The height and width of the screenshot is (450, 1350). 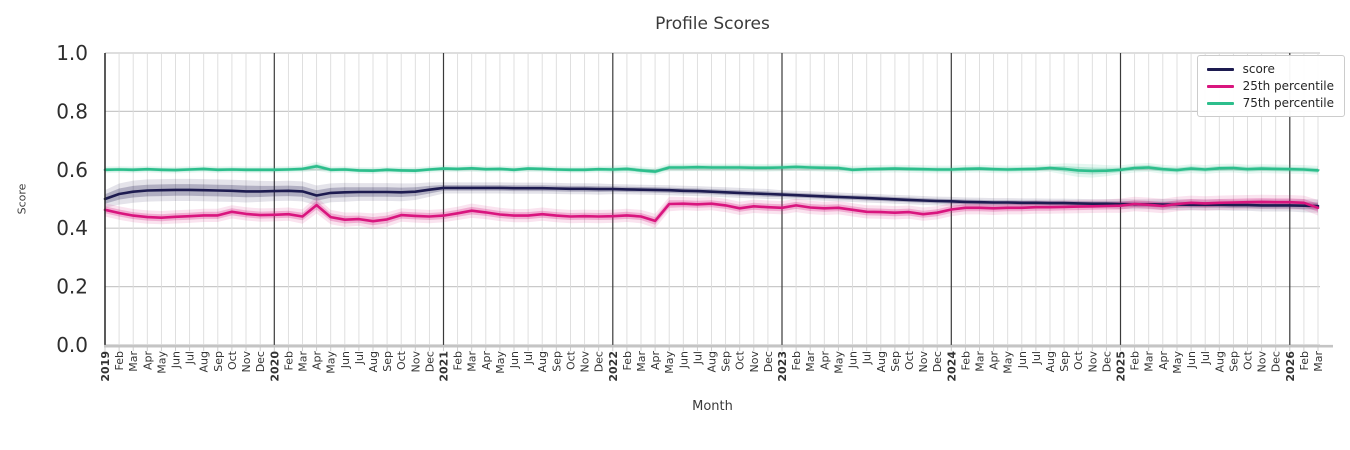 What do you see at coordinates (72, 53) in the screenshot?
I see `svg-text: 1.0` at bounding box center [72, 53].